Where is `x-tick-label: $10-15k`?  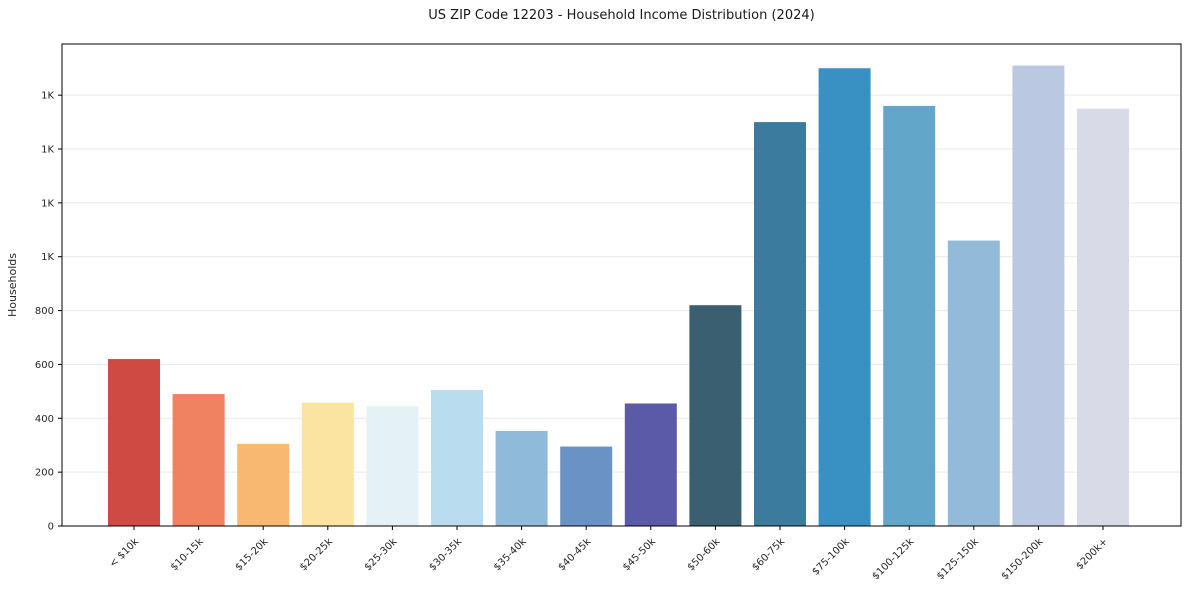 x-tick-label: $10-15k is located at coordinates (187, 554).